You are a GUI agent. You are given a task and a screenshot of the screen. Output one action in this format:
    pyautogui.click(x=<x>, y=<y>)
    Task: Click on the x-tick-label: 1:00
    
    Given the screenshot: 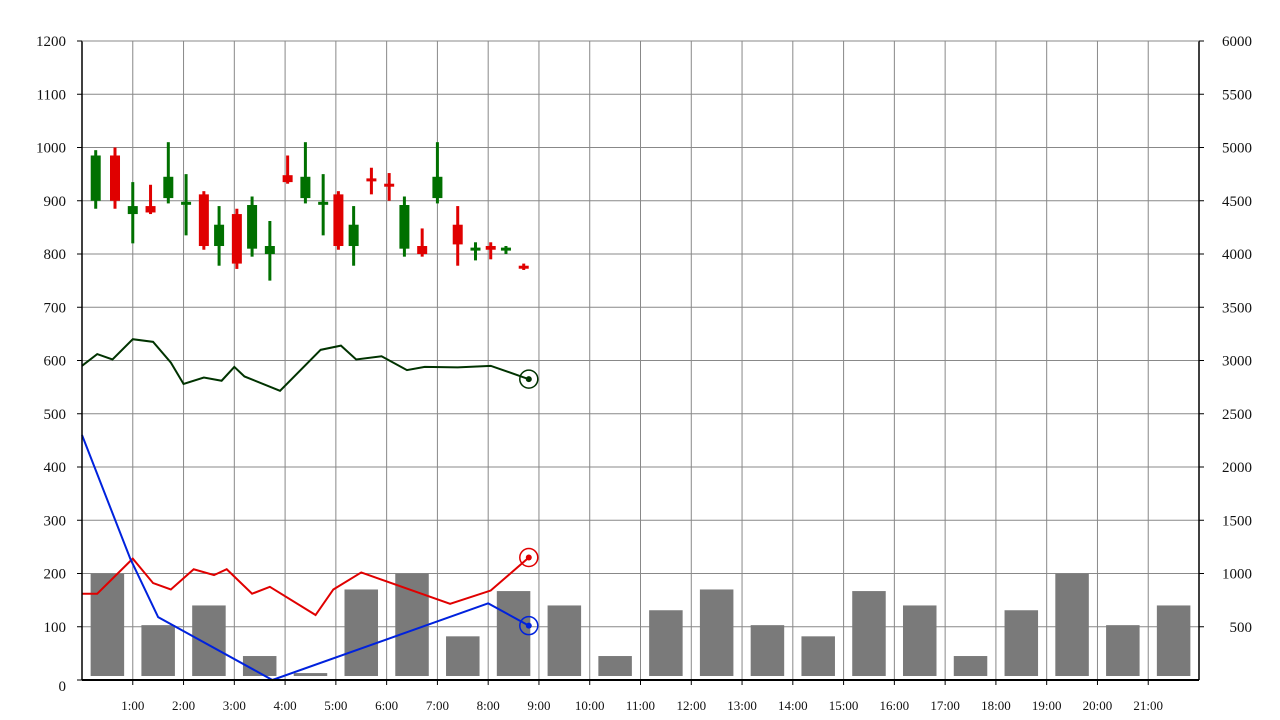 What is the action you would take?
    pyautogui.click(x=132, y=705)
    